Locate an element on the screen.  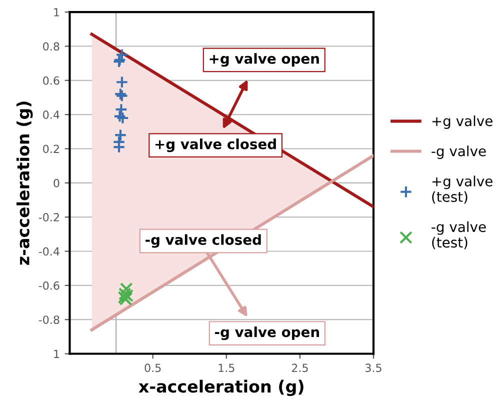
annotation: -g valve open is located at coordinates (267, 333).